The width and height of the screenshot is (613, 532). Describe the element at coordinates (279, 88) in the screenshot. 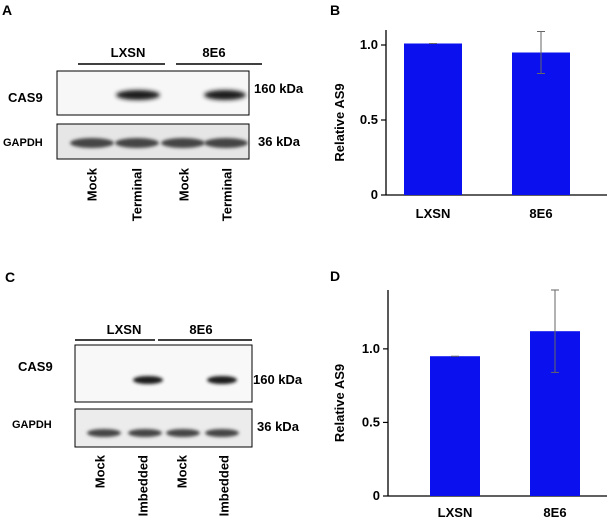

I see `size-label-160: 160 kDa` at that location.